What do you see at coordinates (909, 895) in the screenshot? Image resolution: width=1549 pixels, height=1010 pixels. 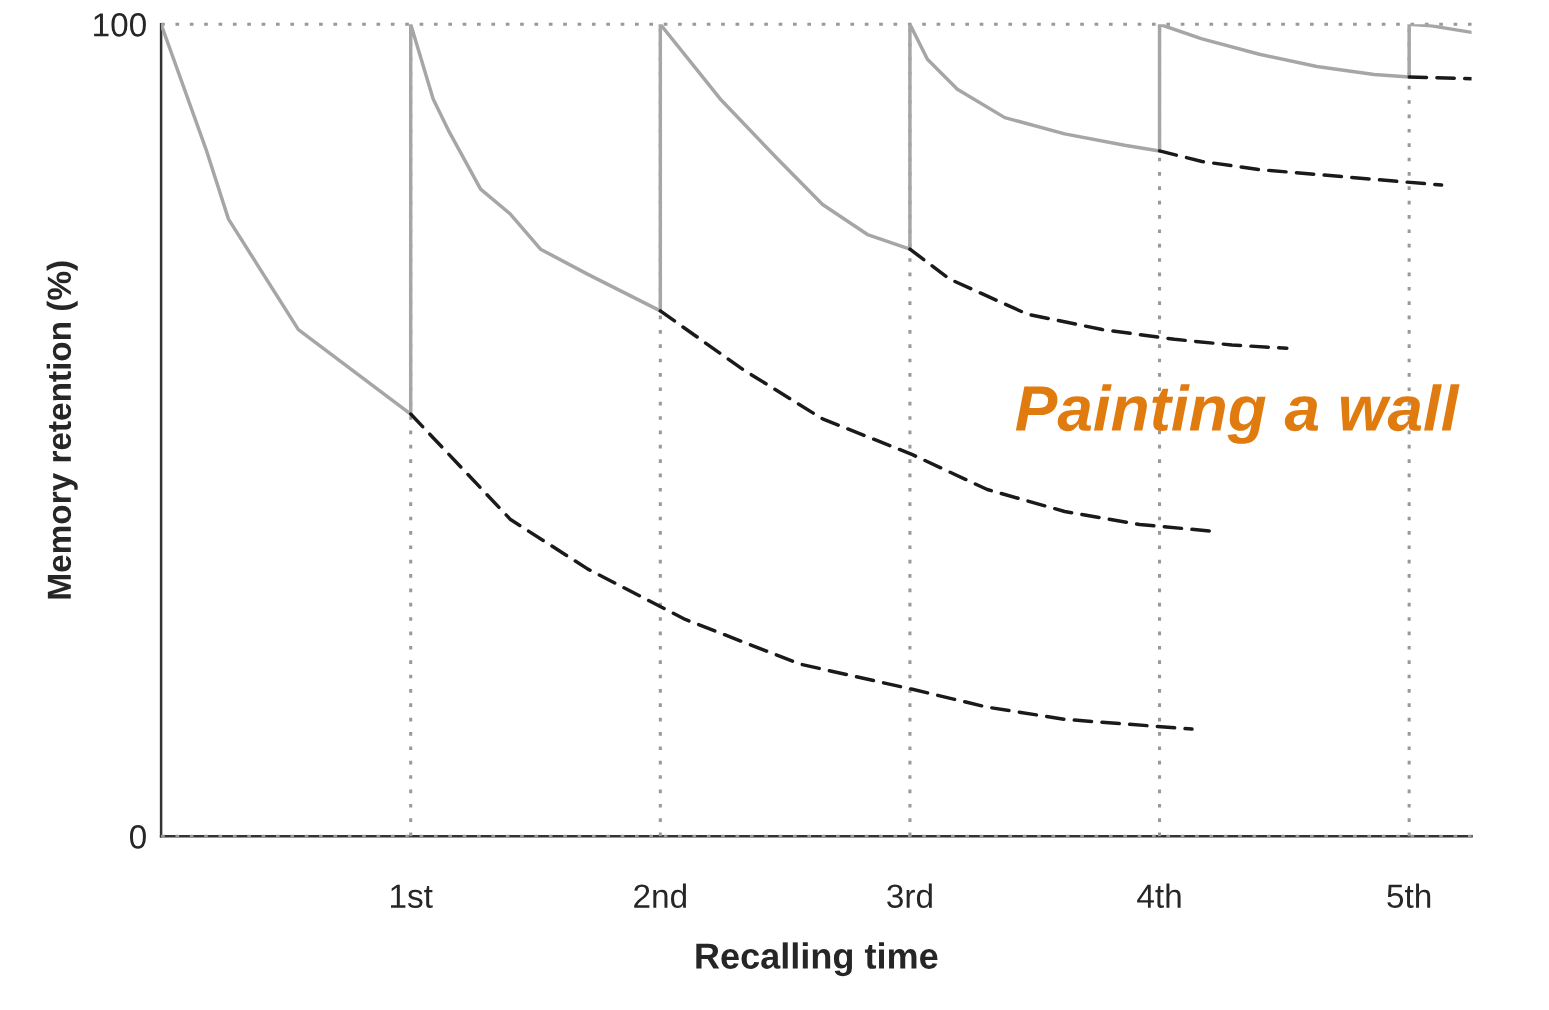 I see `x-tick-label: 3rd` at bounding box center [909, 895].